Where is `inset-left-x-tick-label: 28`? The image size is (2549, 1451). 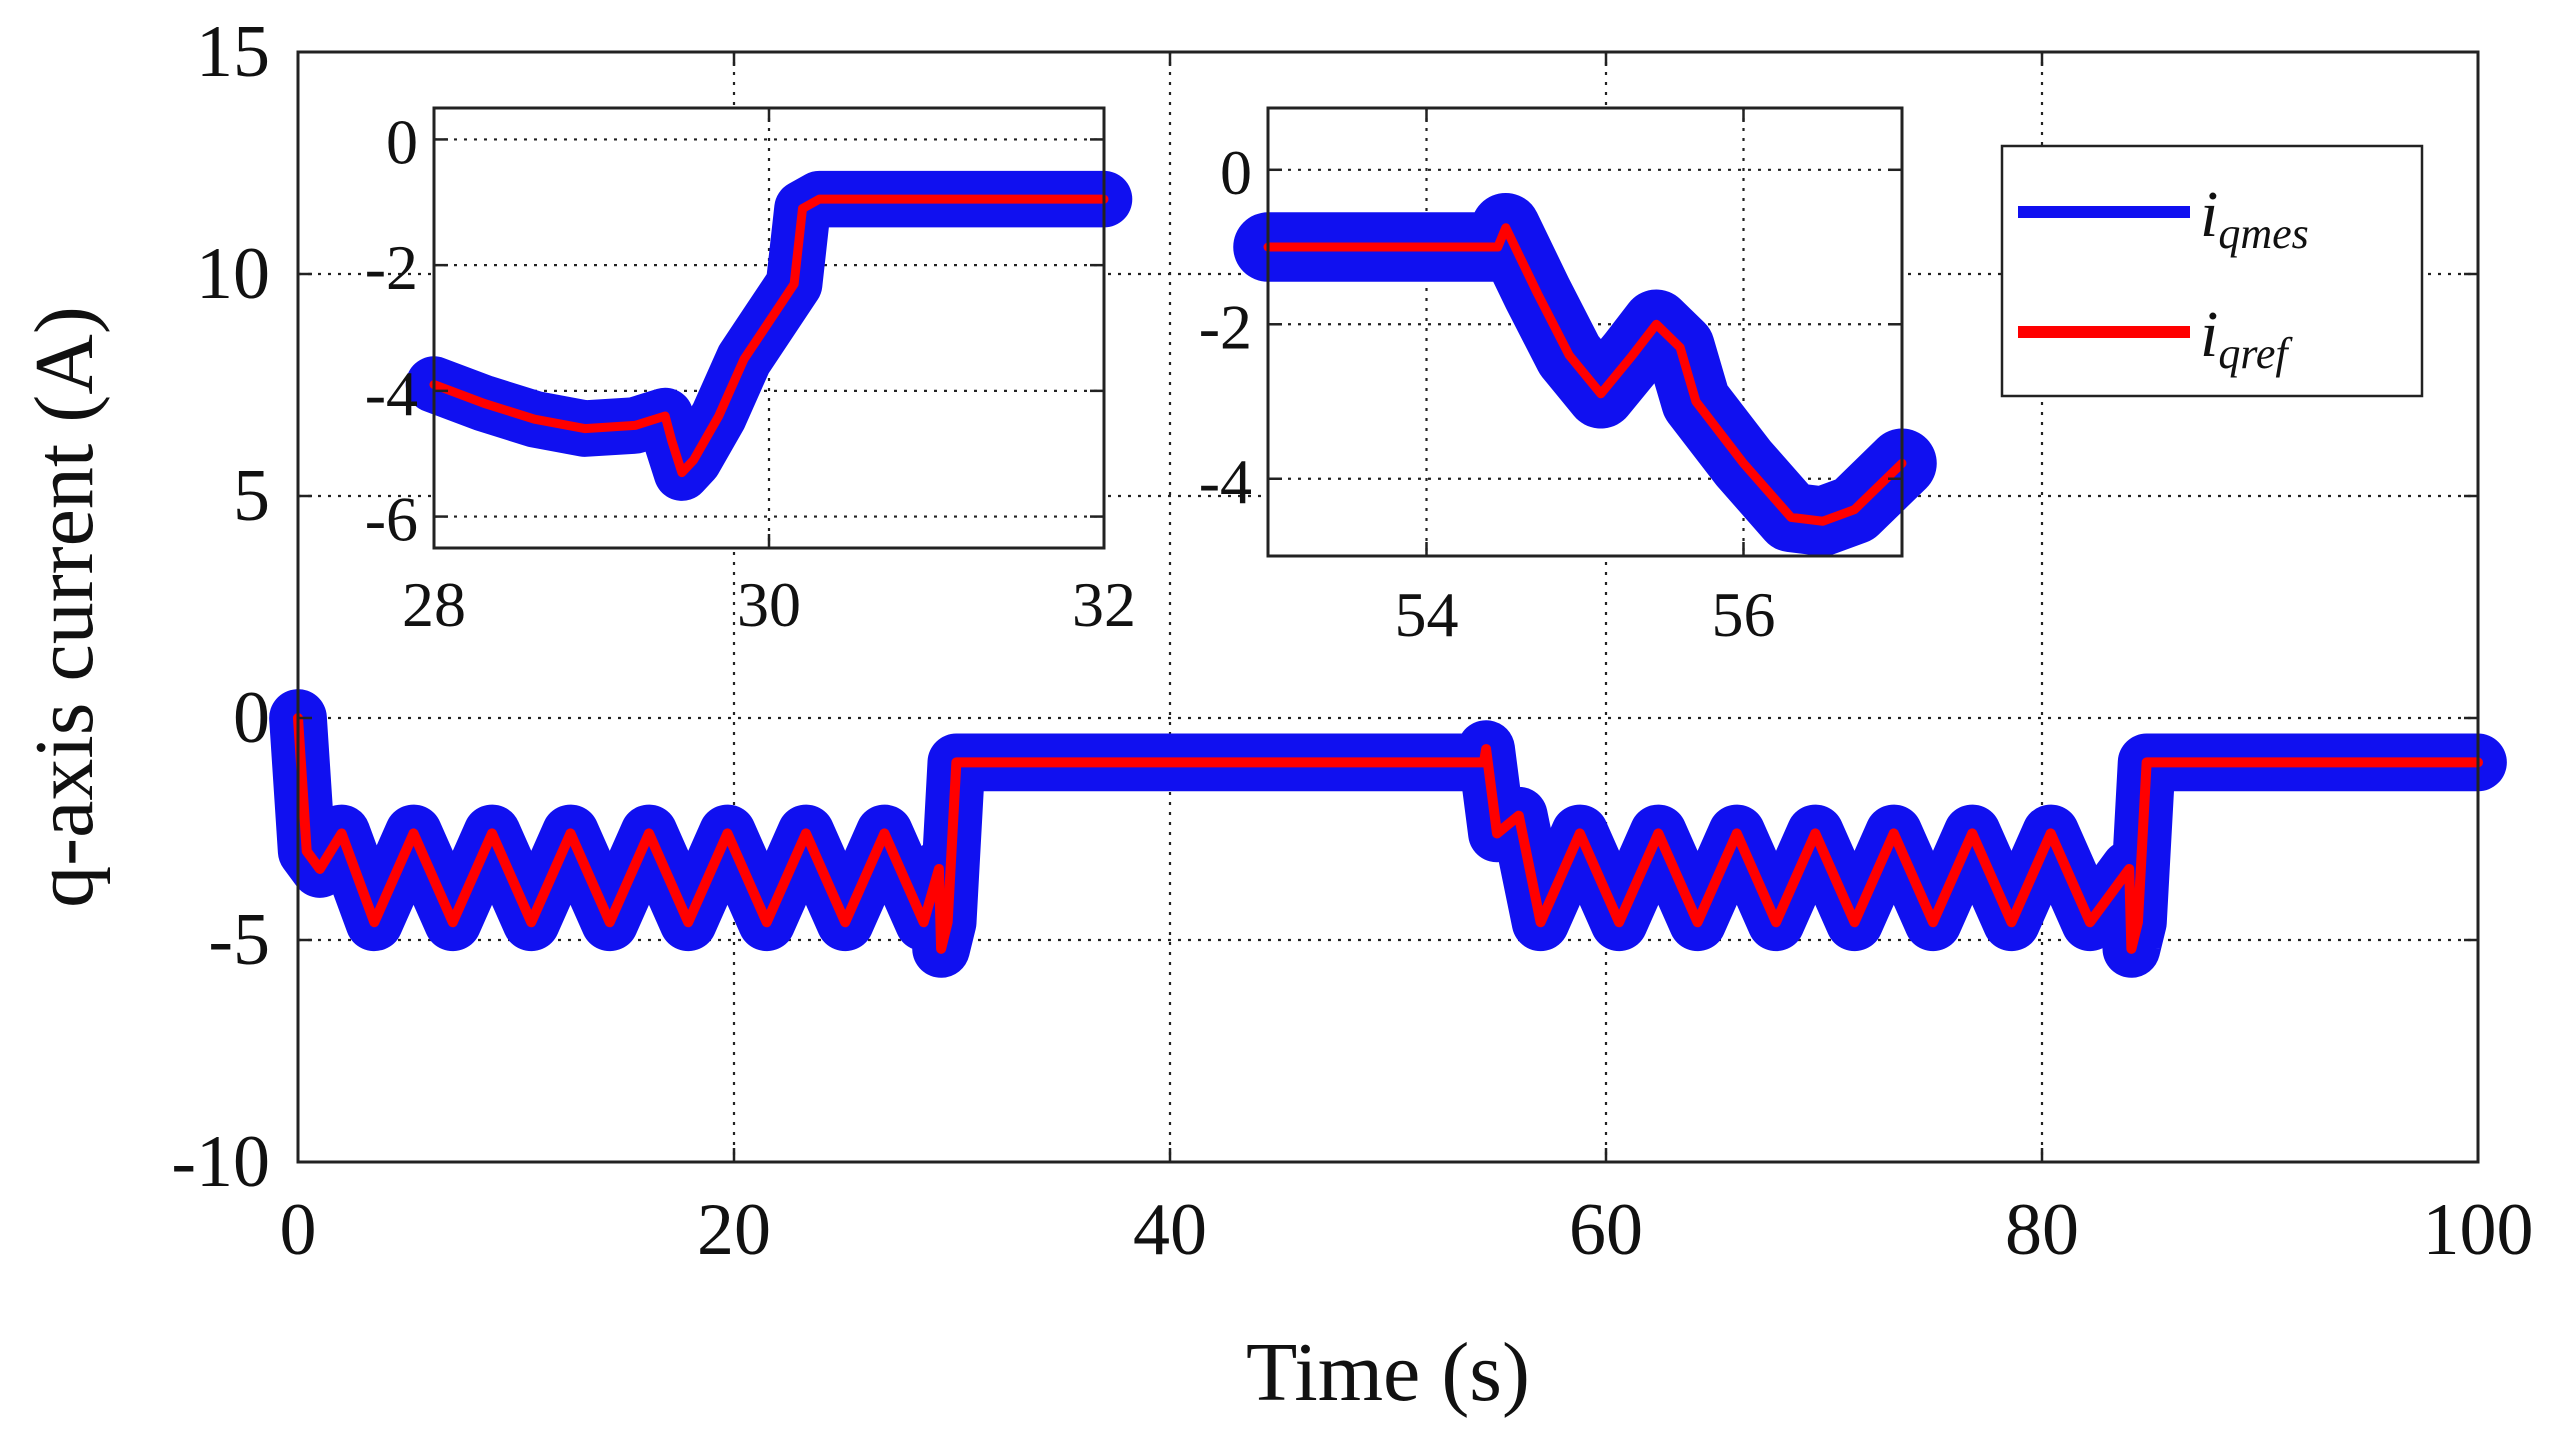
inset-left-x-tick-label: 28 is located at coordinates (434, 604).